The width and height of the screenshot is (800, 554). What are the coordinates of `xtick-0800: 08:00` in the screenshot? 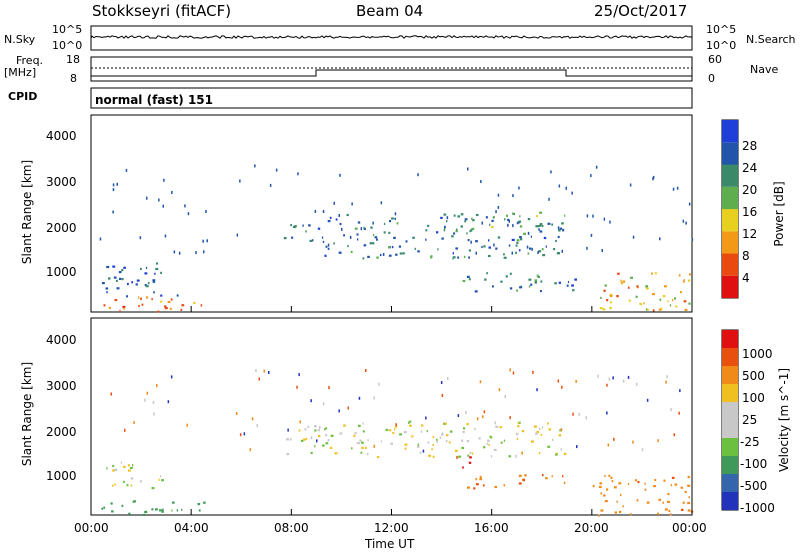 It's located at (291, 528).